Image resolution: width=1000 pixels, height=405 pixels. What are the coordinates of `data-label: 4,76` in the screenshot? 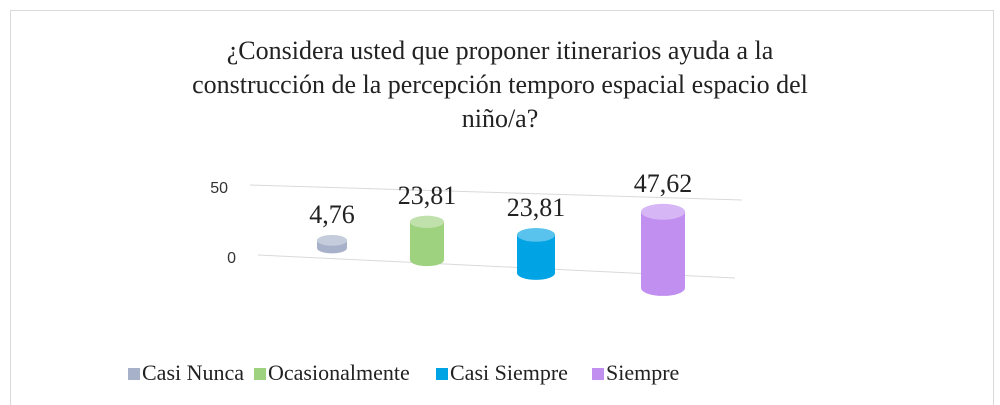 It's located at (332, 214).